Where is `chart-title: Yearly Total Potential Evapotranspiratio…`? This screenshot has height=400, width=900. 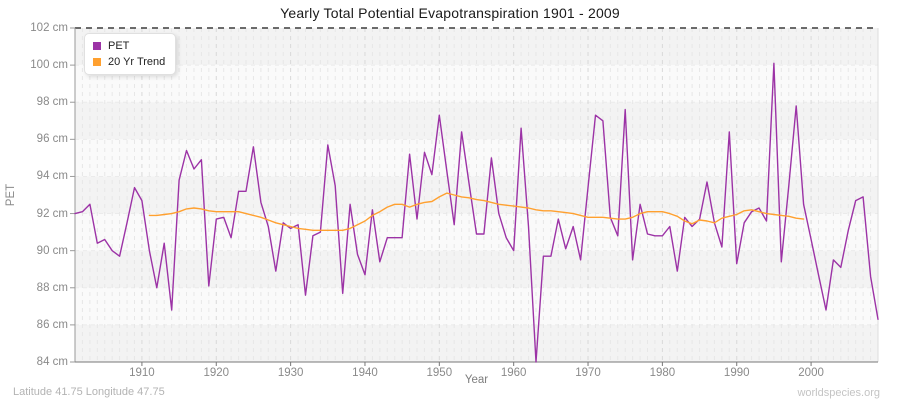
chart-title: Yearly Total Potential Evapotranspiratio… is located at coordinates (450, 13).